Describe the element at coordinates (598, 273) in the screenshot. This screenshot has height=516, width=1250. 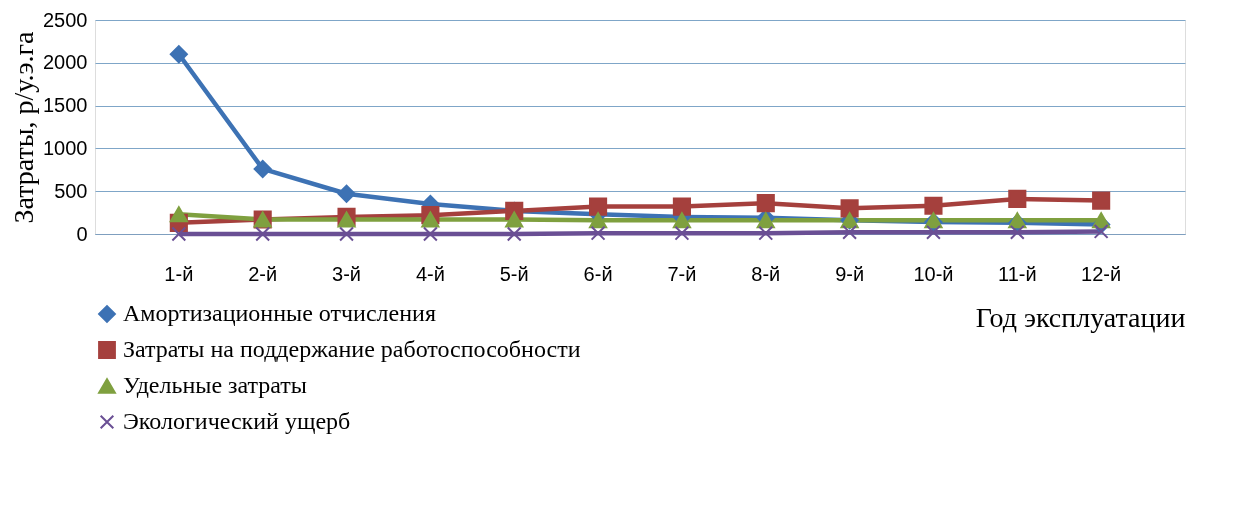
I see `x-tick-label: 6-й` at that location.